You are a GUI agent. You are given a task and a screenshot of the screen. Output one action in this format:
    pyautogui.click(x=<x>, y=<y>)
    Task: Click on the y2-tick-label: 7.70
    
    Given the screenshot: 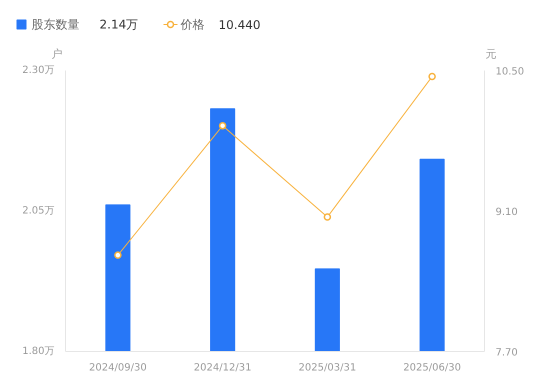 What is the action you would take?
    pyautogui.click(x=507, y=353)
    